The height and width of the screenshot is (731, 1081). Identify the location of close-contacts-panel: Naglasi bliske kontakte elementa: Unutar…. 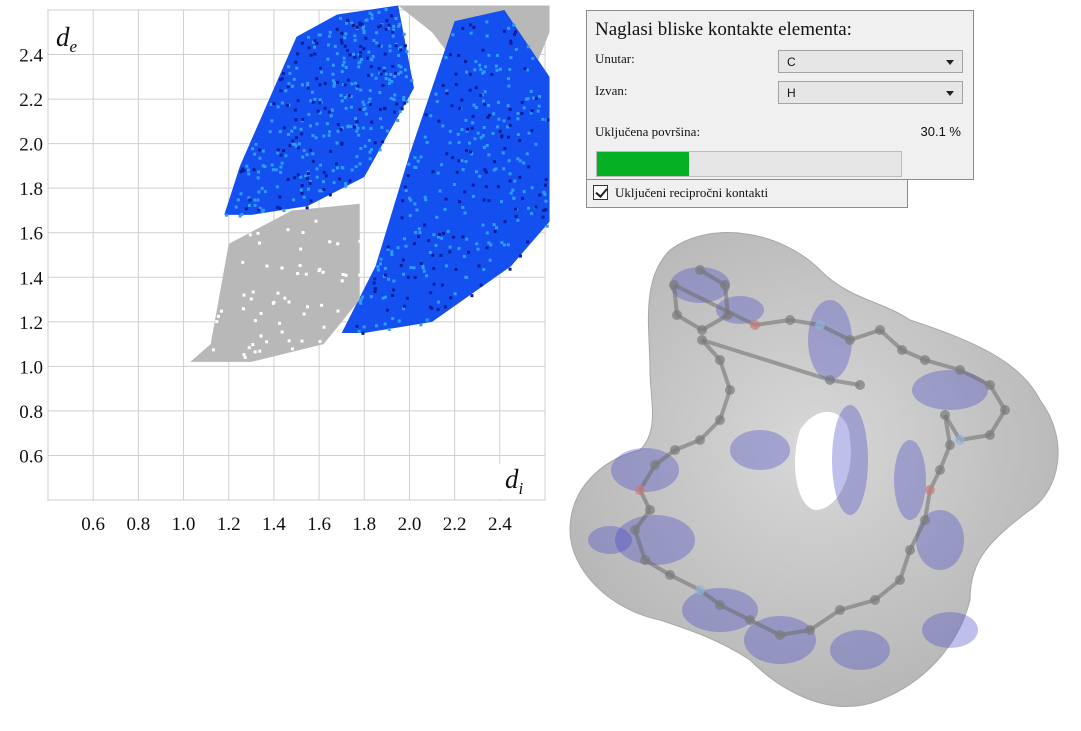
(780, 95).